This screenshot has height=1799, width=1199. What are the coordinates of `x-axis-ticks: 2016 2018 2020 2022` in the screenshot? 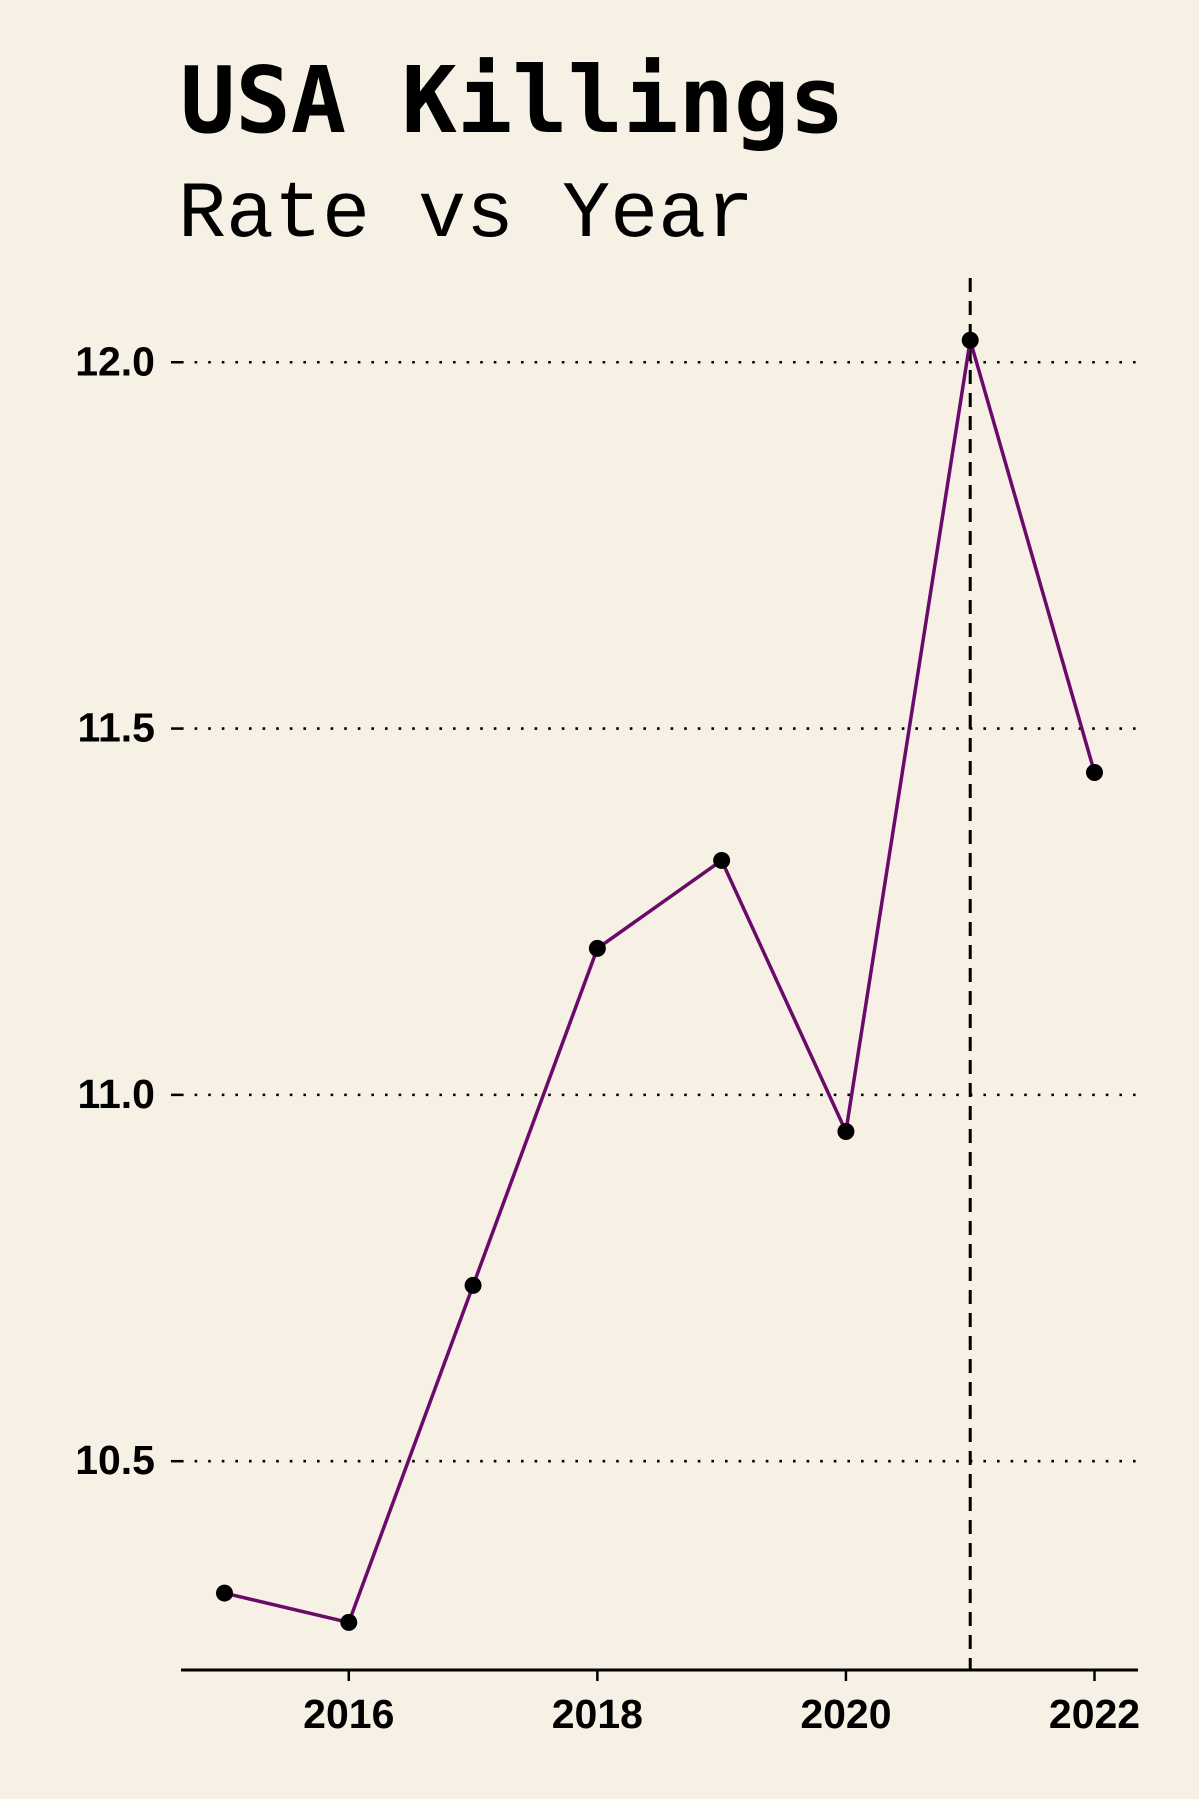 It's located at (721, 1703).